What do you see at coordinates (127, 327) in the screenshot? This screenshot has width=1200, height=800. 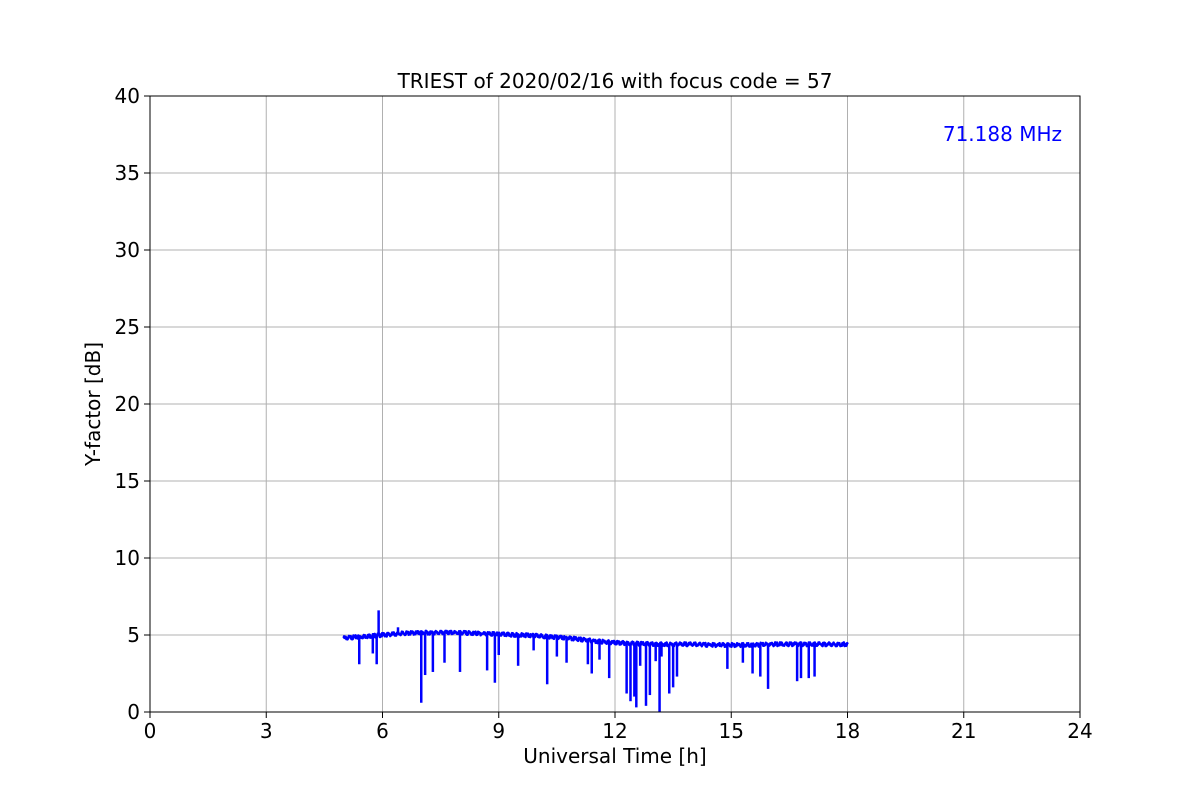 I see `y-tick-label: 25` at bounding box center [127, 327].